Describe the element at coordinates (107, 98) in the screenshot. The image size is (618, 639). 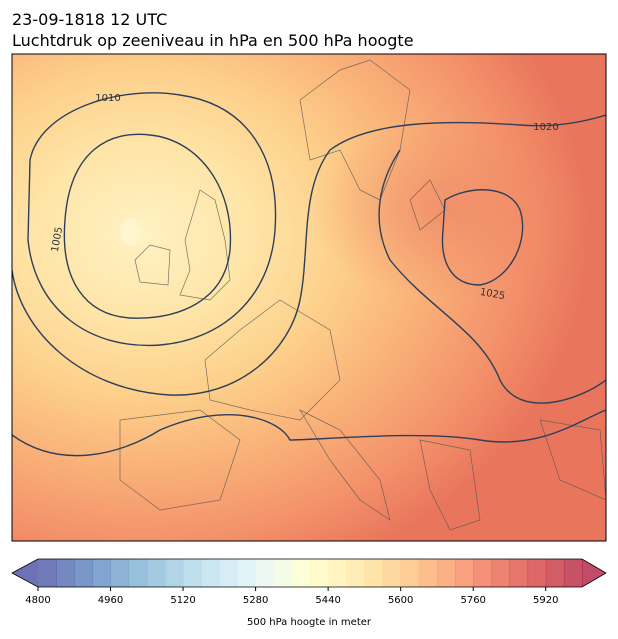
I see `contour-label: 1010` at that location.